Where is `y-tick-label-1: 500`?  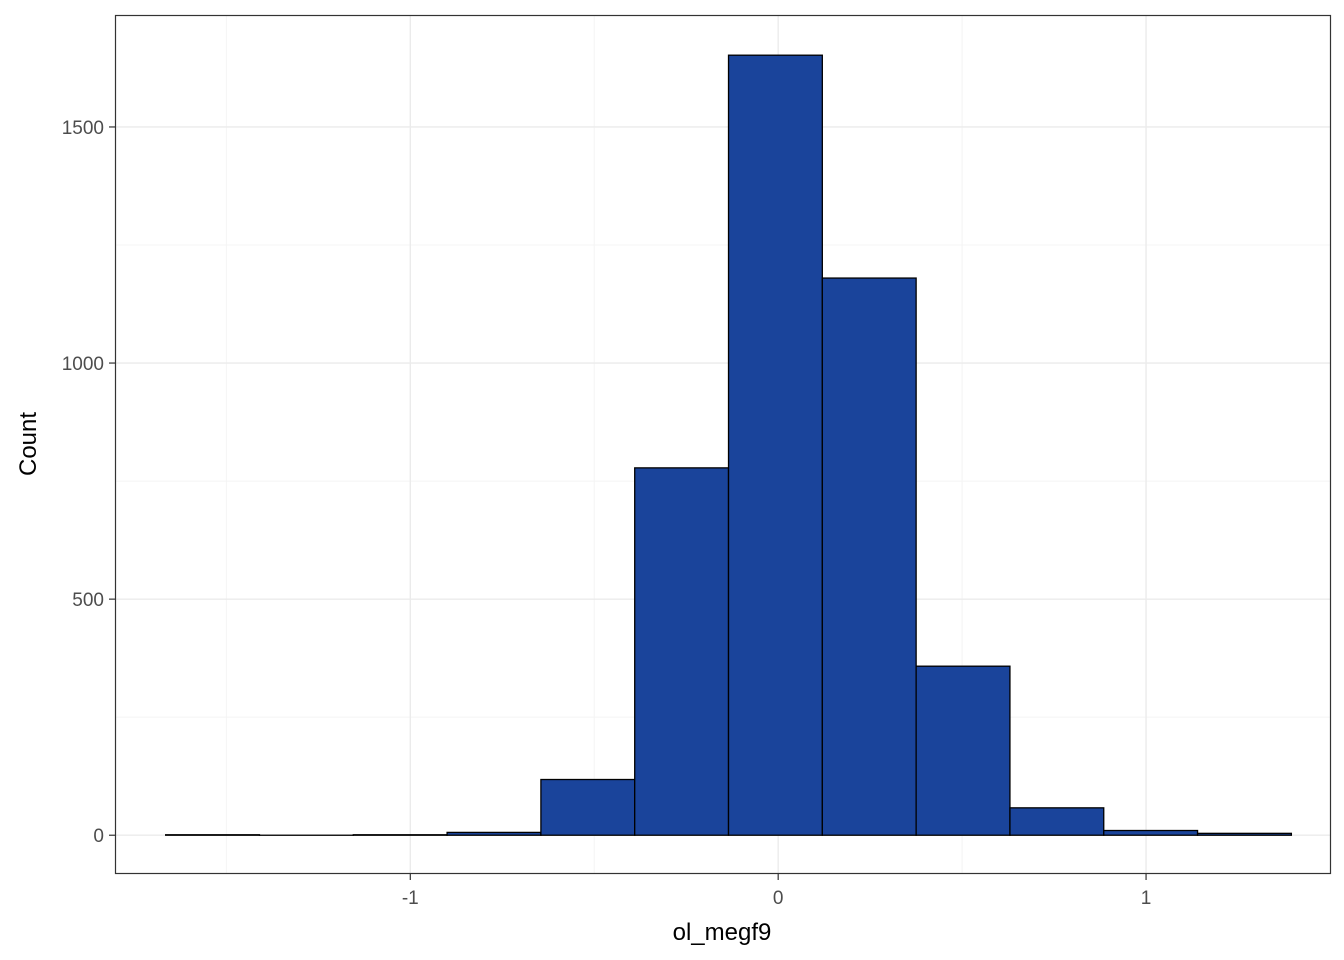 y-tick-label-1: 500 is located at coordinates (88, 600).